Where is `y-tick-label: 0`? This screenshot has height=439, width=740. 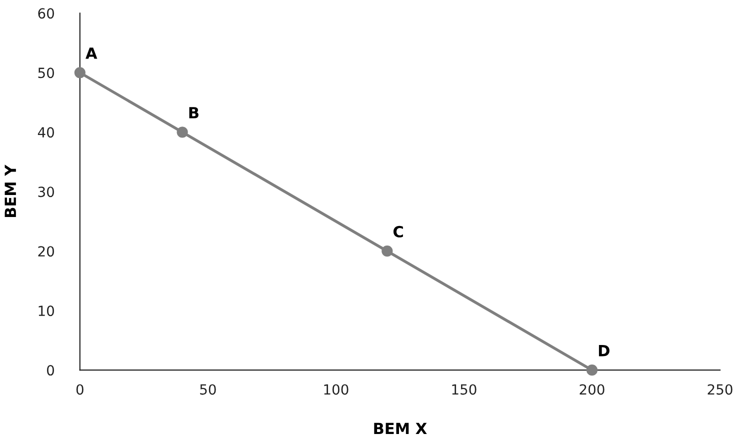 y-tick-label: 0 is located at coordinates (50, 370).